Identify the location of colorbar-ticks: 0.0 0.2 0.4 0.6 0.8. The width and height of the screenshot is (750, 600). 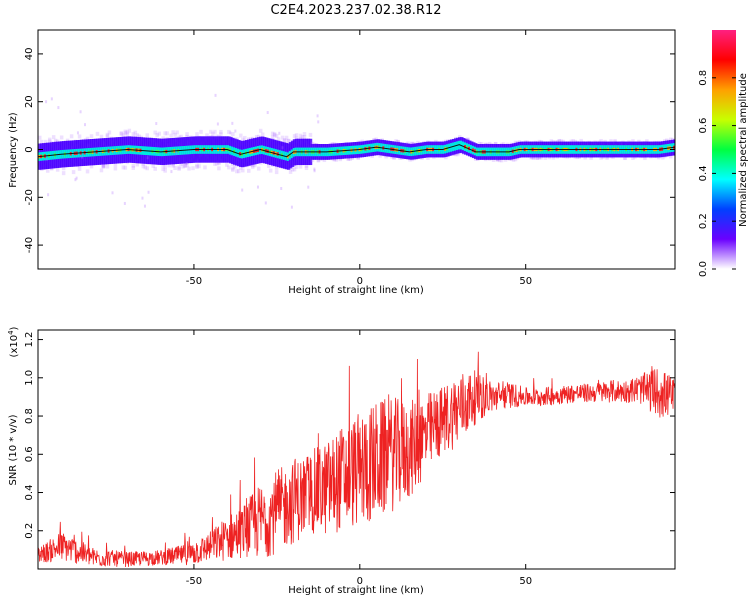
(717, 173).